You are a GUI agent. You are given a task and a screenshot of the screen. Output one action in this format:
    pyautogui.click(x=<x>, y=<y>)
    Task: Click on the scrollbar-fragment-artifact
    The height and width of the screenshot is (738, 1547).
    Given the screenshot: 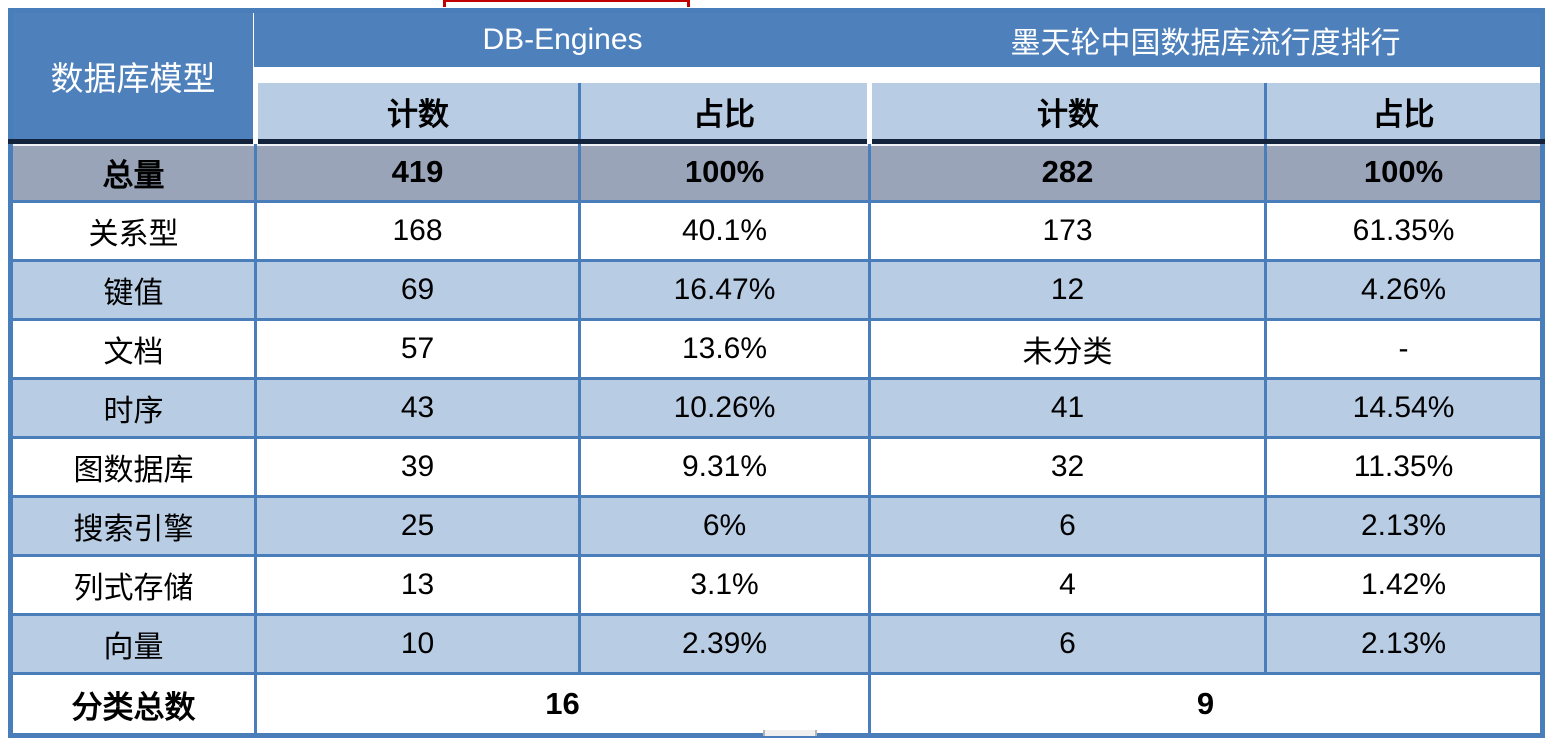 What is the action you would take?
    pyautogui.click(x=790, y=733)
    